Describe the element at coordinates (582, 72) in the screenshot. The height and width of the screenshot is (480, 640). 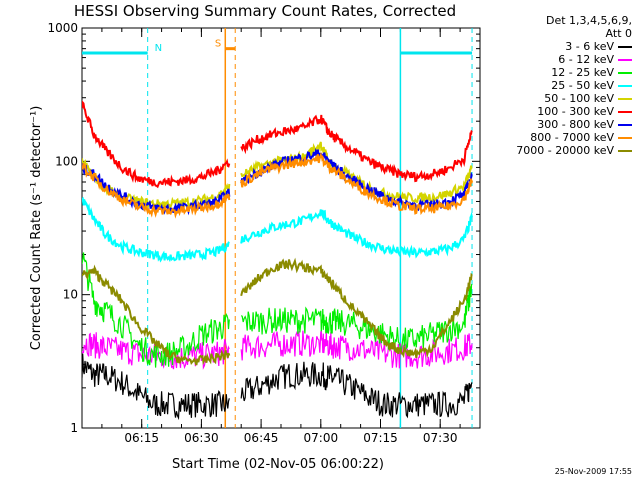
I see `legend-item-label: 12 - 25 keV` at that location.